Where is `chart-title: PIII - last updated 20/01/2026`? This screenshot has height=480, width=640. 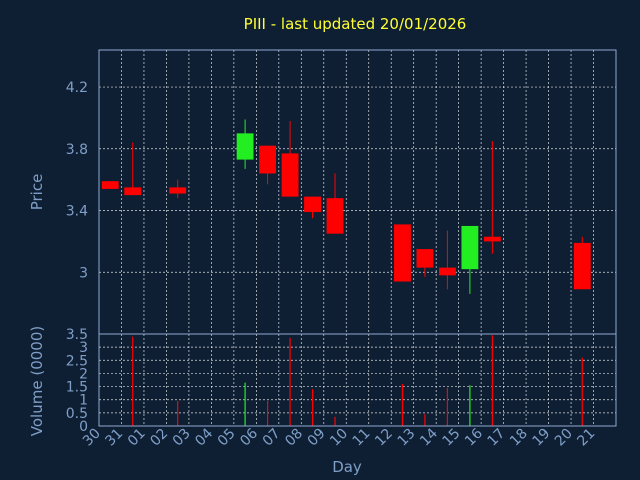
chart-title: PIII - last updated 20/01/2026 is located at coordinates (355, 24).